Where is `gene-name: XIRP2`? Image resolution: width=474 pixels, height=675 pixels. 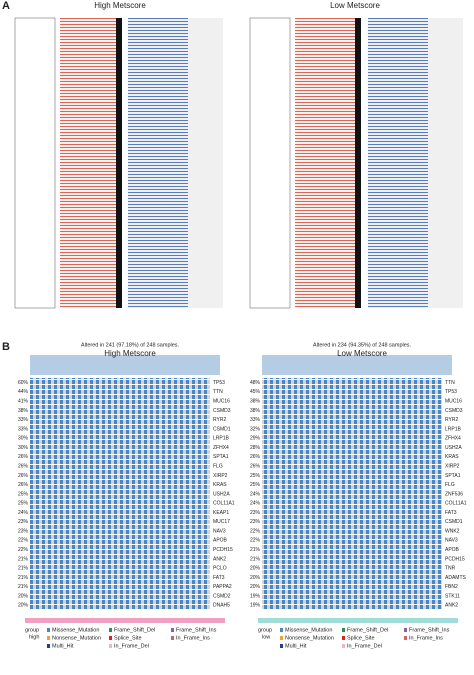 gene-name: XIRP2 is located at coordinates (220, 476).